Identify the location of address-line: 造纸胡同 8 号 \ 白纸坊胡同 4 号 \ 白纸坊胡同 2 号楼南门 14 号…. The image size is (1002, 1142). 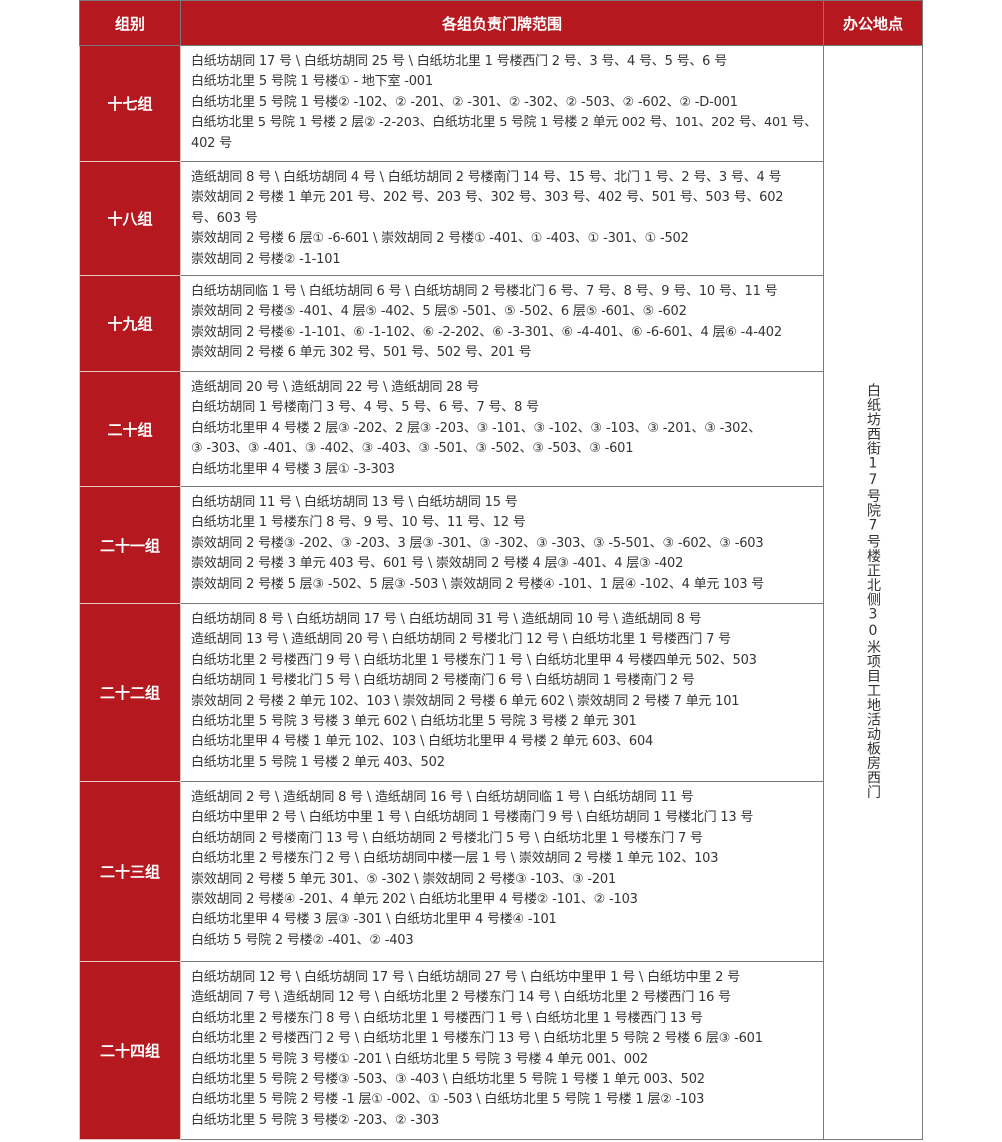
(486, 177).